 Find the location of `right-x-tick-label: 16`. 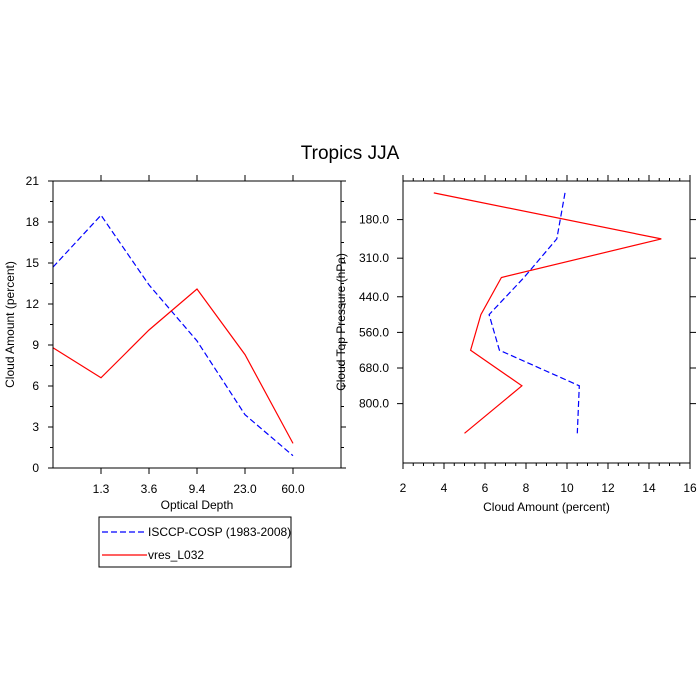

right-x-tick-label: 16 is located at coordinates (690, 488).